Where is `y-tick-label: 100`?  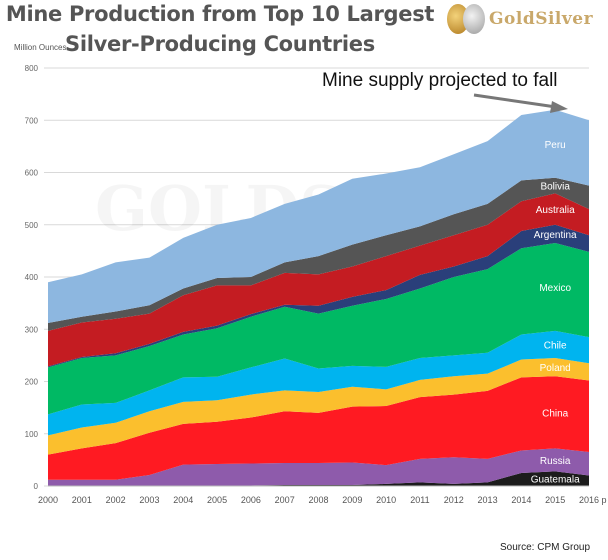
y-tick-label: 100 is located at coordinates (32, 434).